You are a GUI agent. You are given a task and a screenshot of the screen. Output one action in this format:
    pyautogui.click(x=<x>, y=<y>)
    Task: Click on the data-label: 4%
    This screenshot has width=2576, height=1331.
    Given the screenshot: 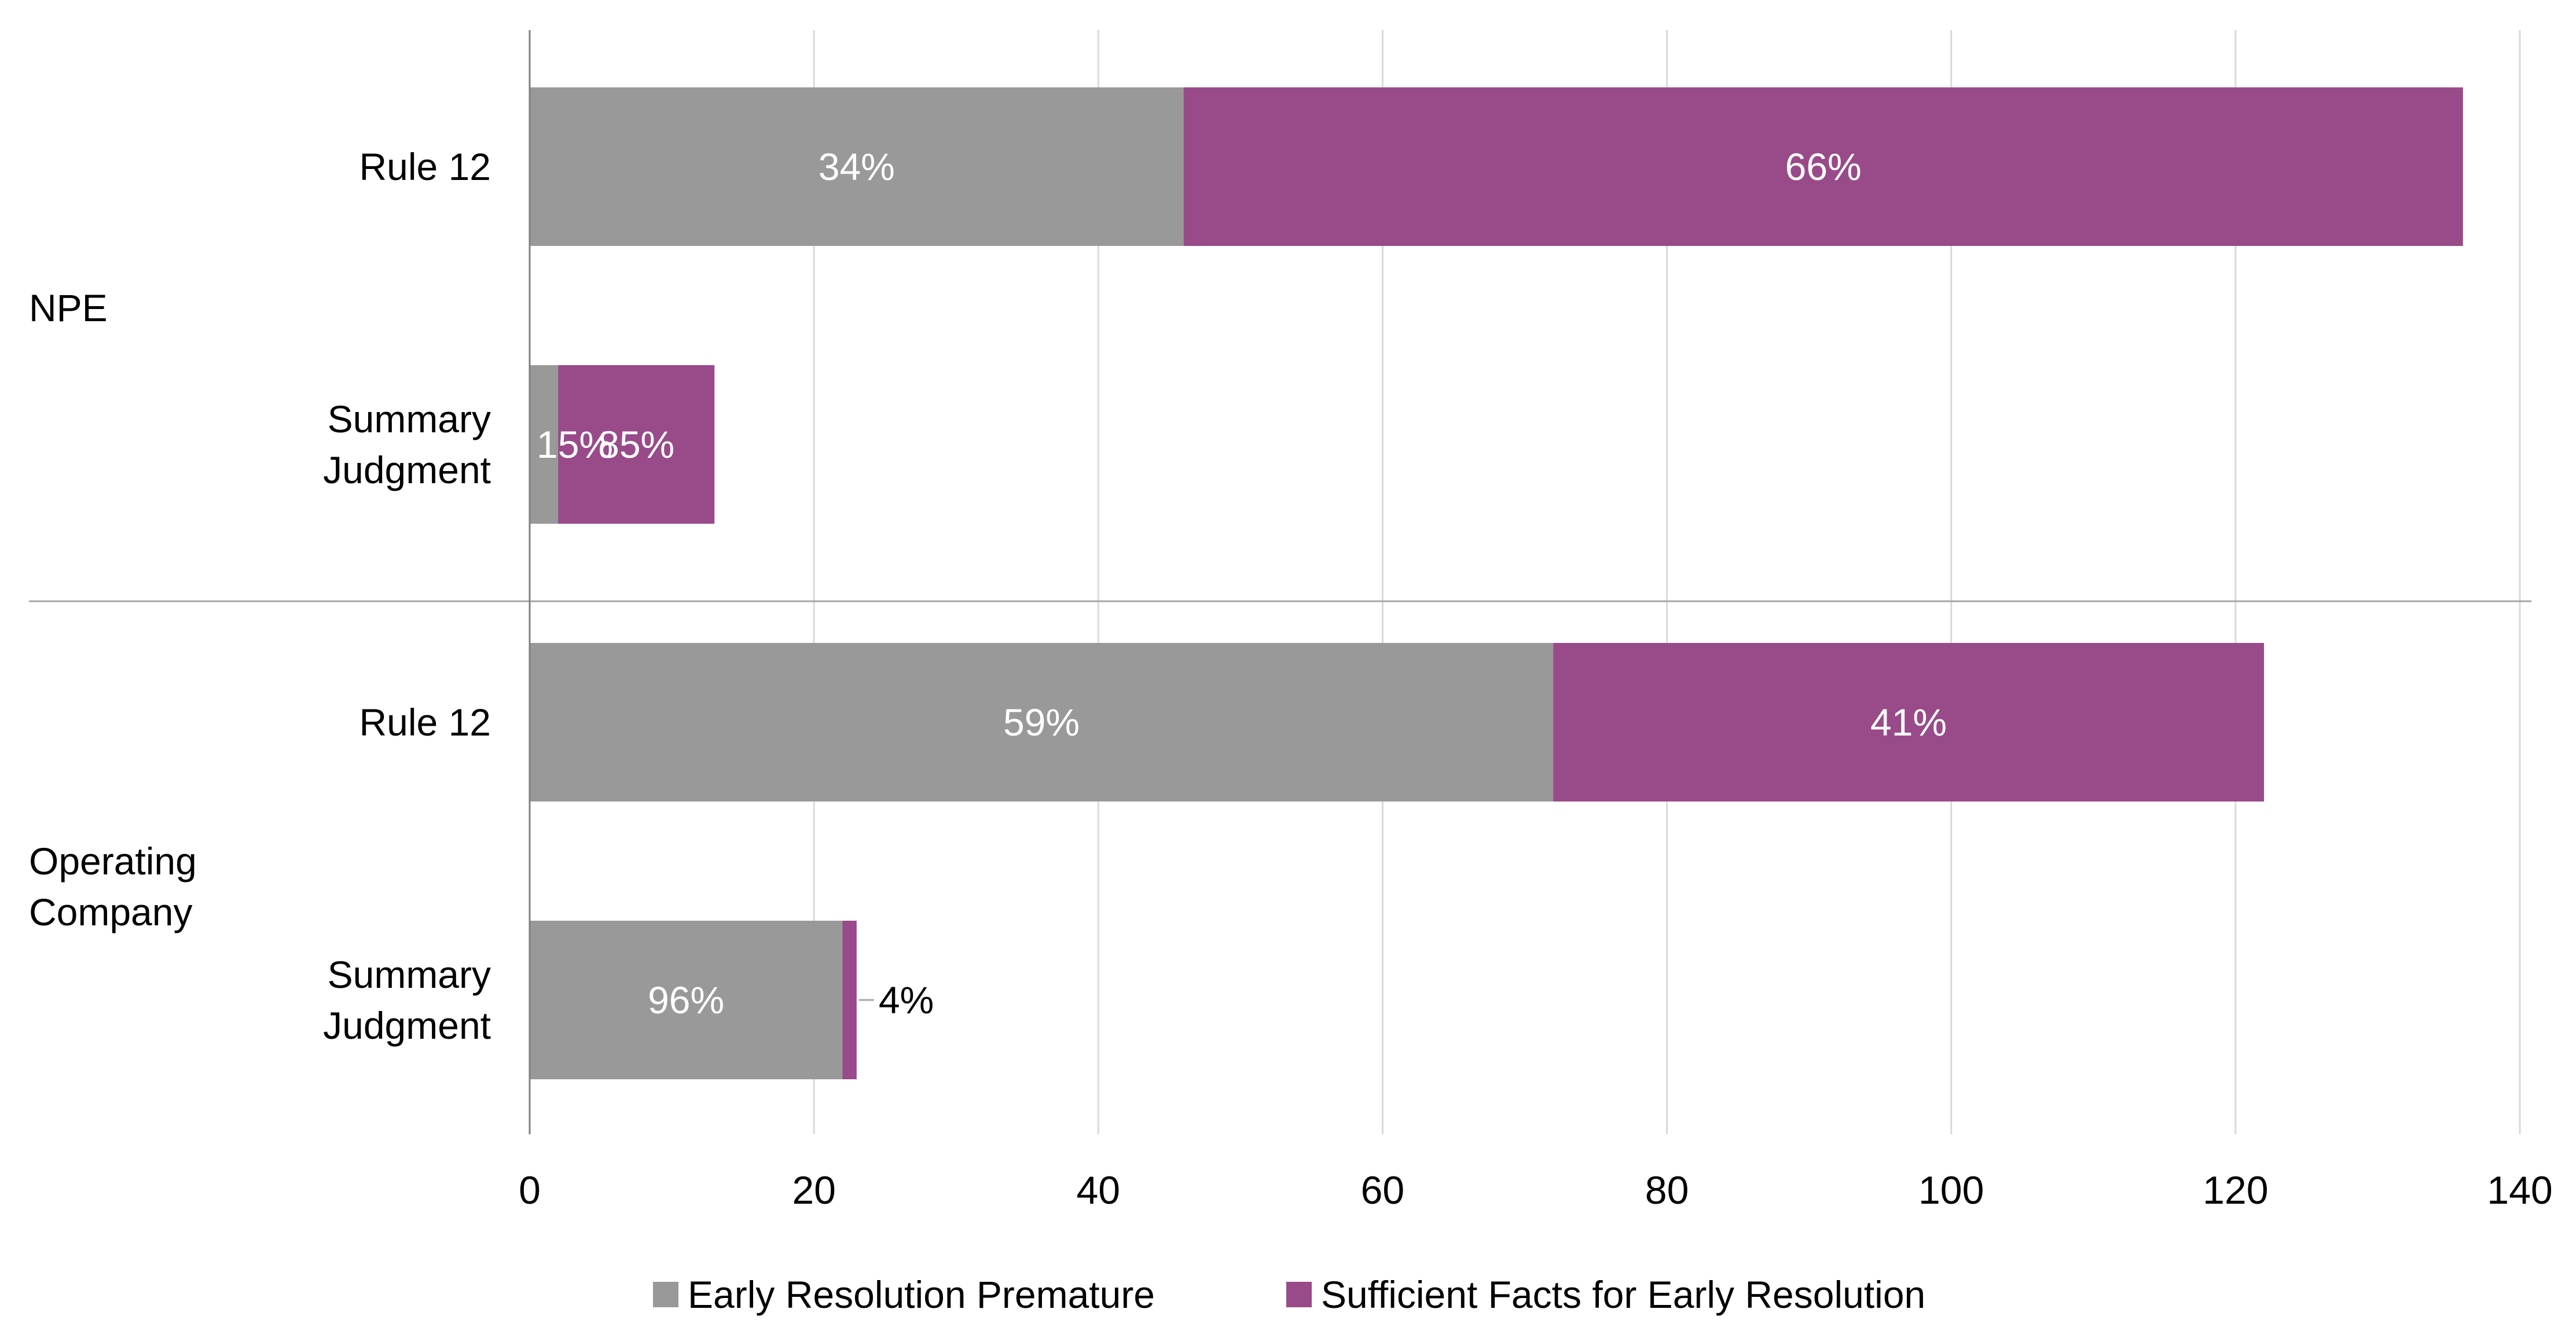 What is the action you would take?
    pyautogui.click(x=906, y=1000)
    